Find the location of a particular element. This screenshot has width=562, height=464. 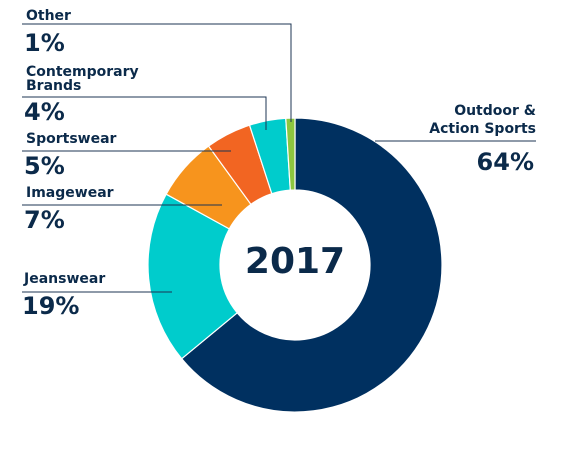

label-other-value: 1% is located at coordinates (44, 43).